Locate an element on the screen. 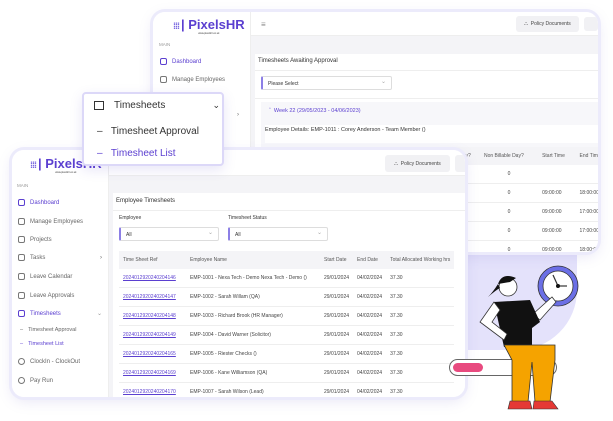 Image resolution: width=613 pixels, height=421 pixels. status-filter-label: Timesheet Status is located at coordinates (247, 218).